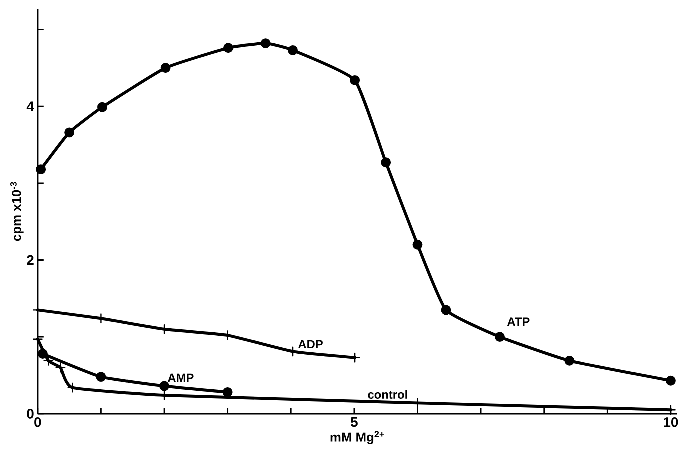 This screenshot has width=682, height=464. Describe the element at coordinates (671, 423) in the screenshot. I see `x-tick-label: 10` at that location.